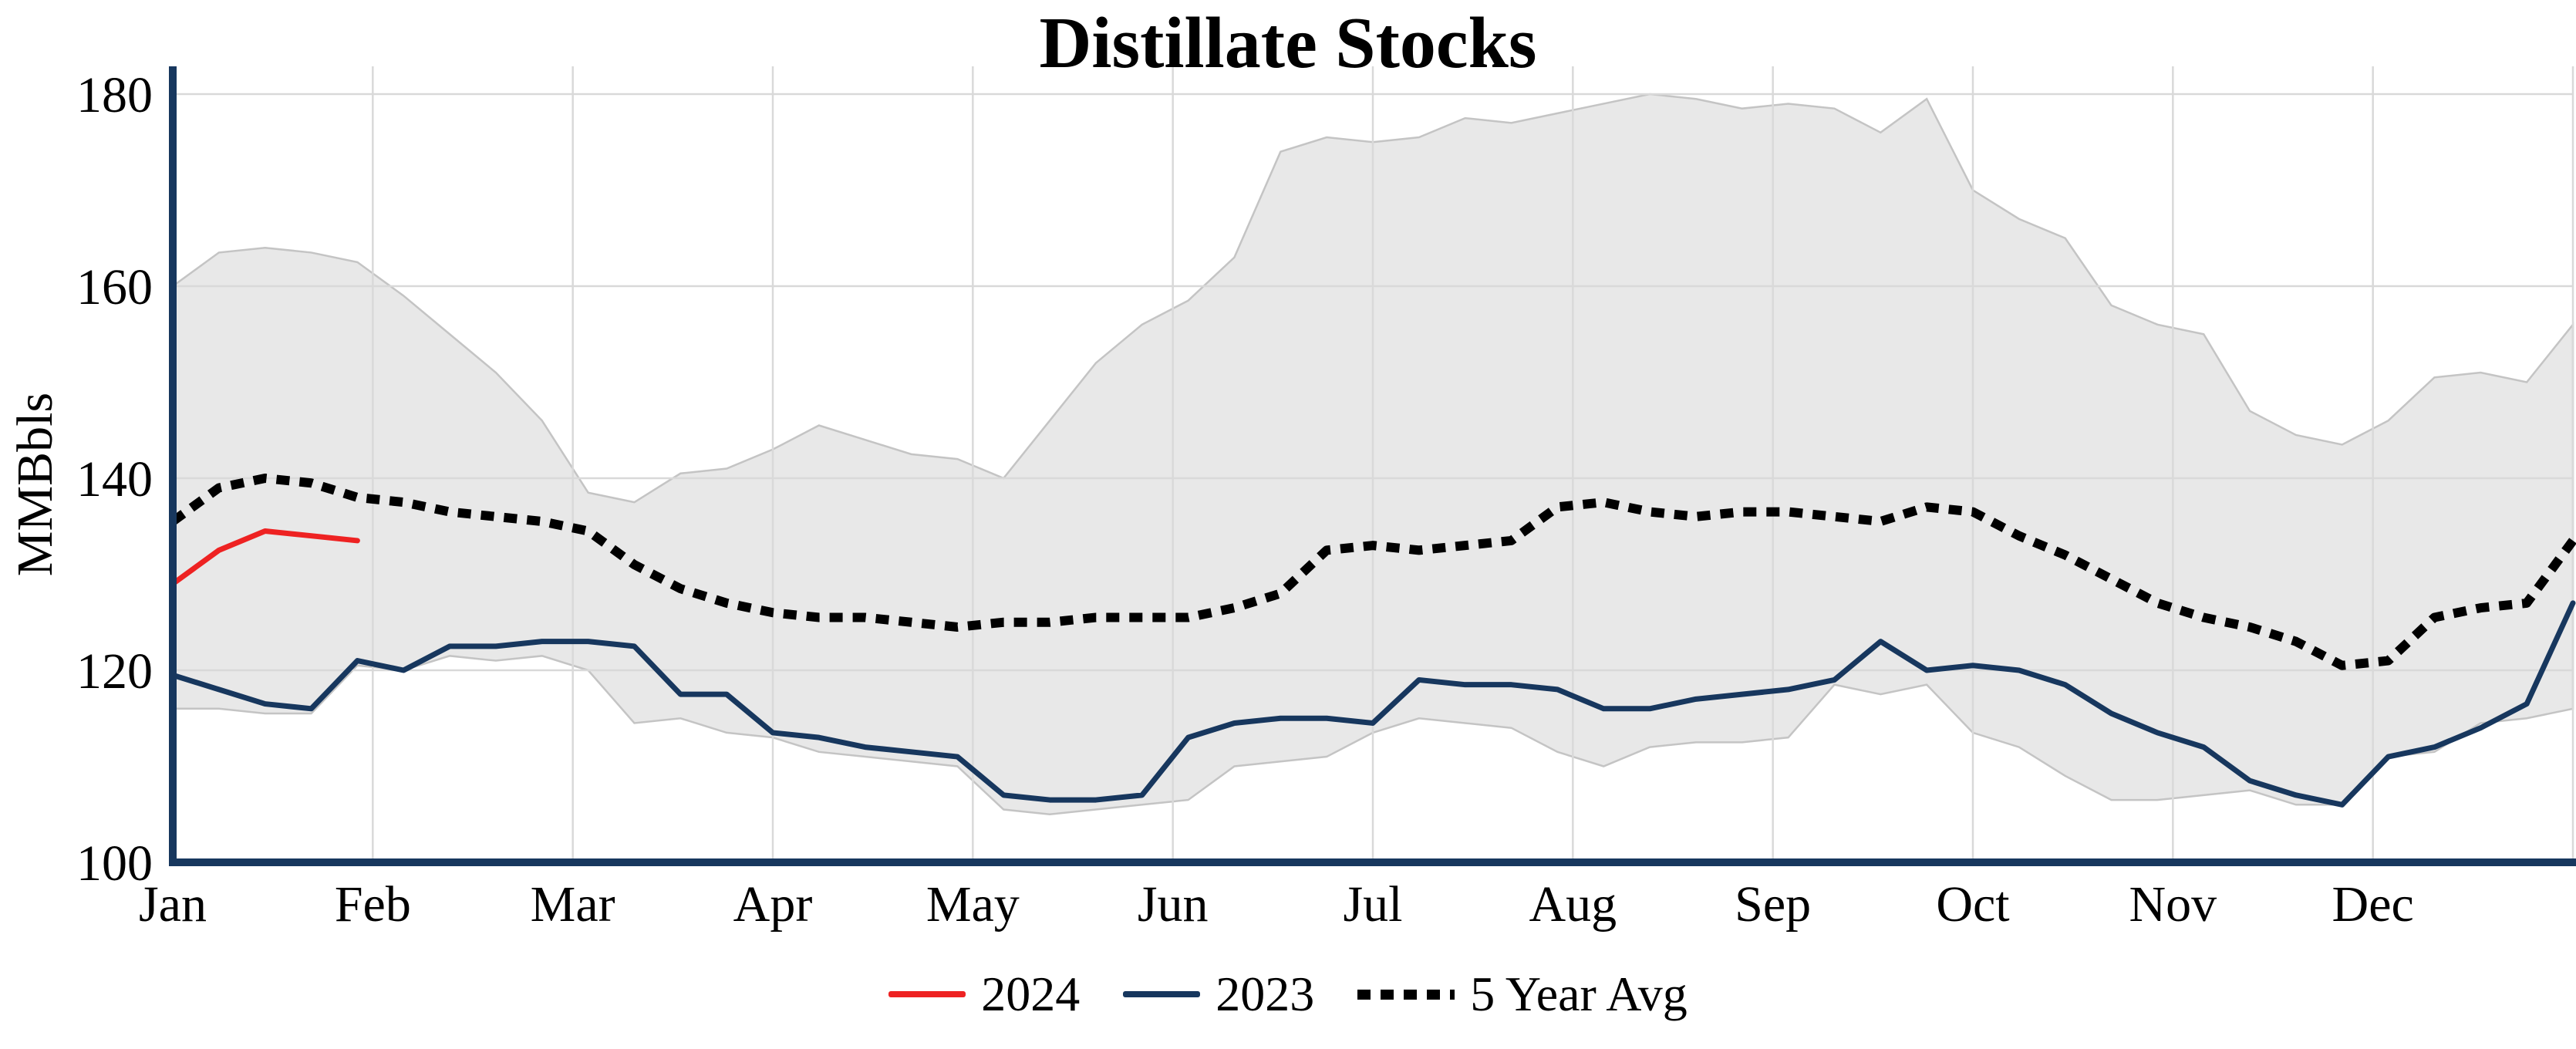 Image resolution: width=2576 pixels, height=1049 pixels. Describe the element at coordinates (1972, 905) in the screenshot. I see `month-label: Oct` at that location.